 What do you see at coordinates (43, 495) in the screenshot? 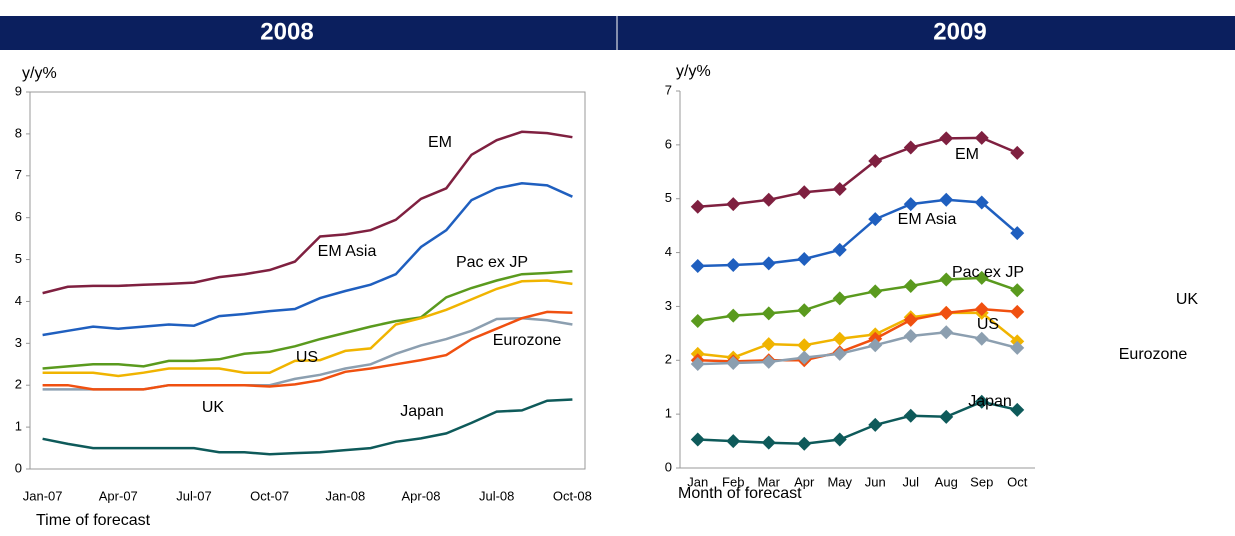
I see `x-tick-label: Jan-07` at bounding box center [43, 495].